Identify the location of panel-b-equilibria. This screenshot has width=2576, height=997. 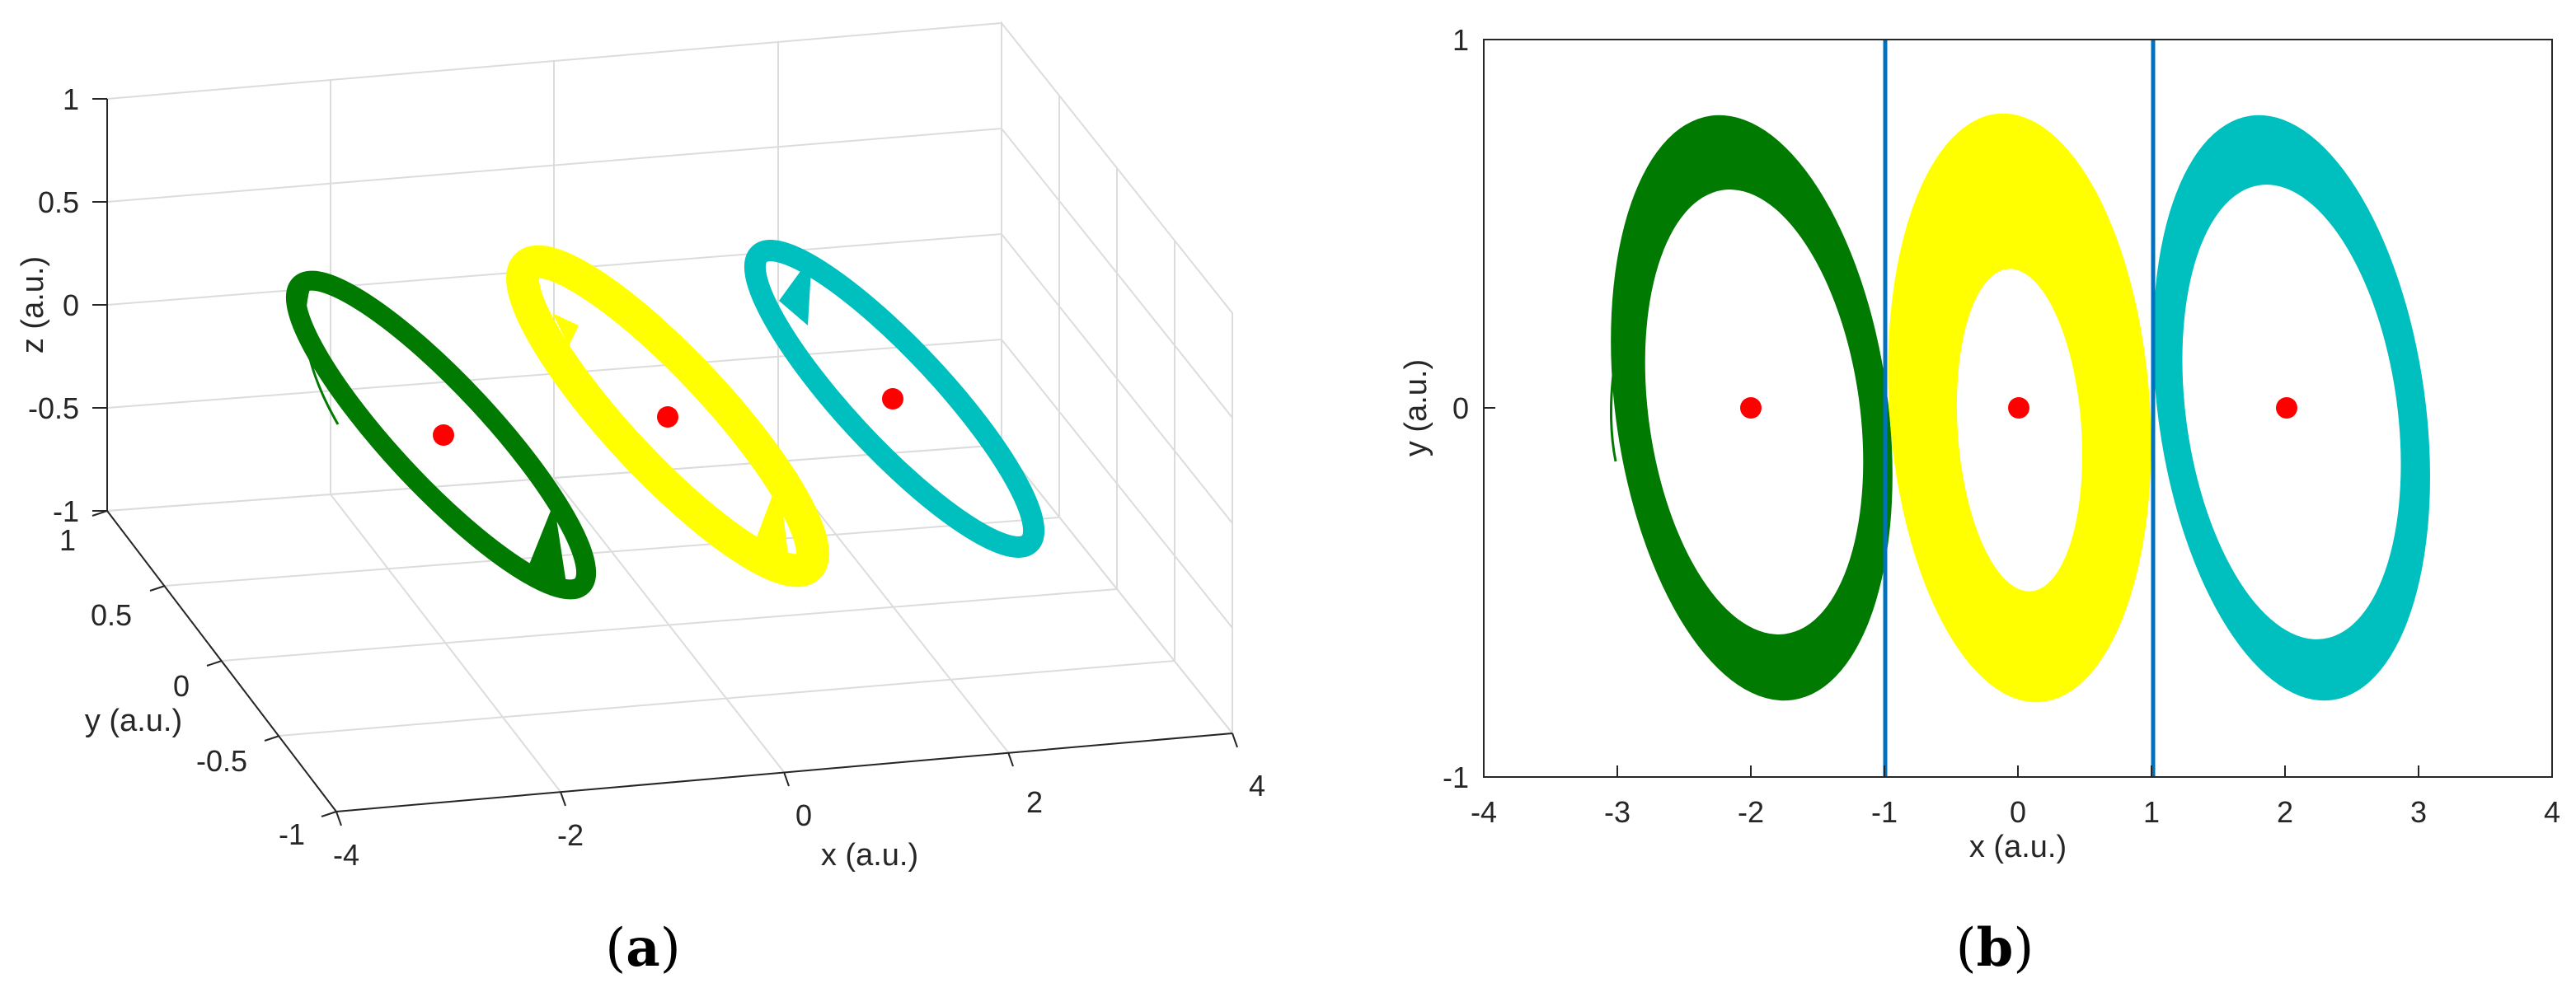
(2019, 408).